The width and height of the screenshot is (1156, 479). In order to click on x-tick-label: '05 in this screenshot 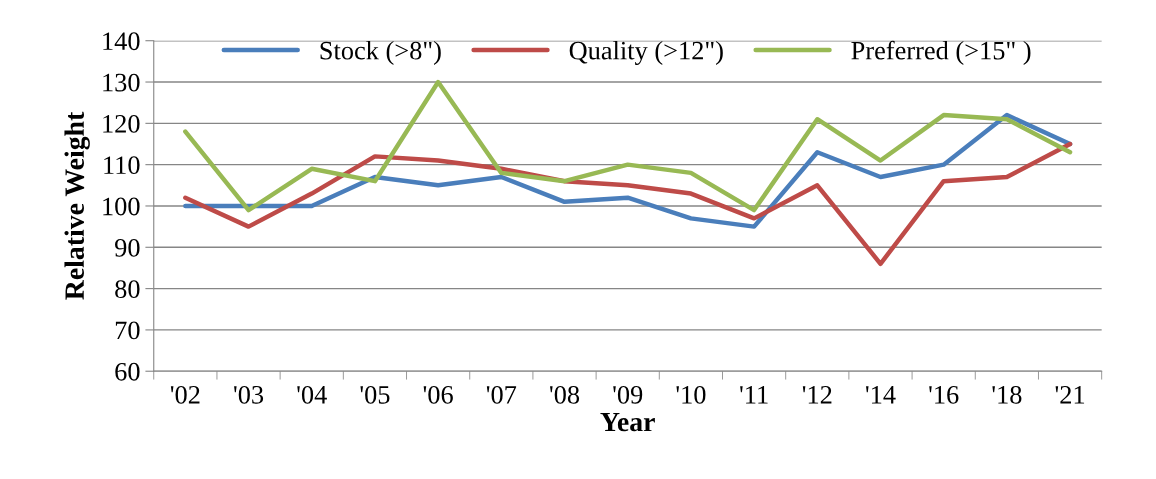, I will do `click(375, 394)`.